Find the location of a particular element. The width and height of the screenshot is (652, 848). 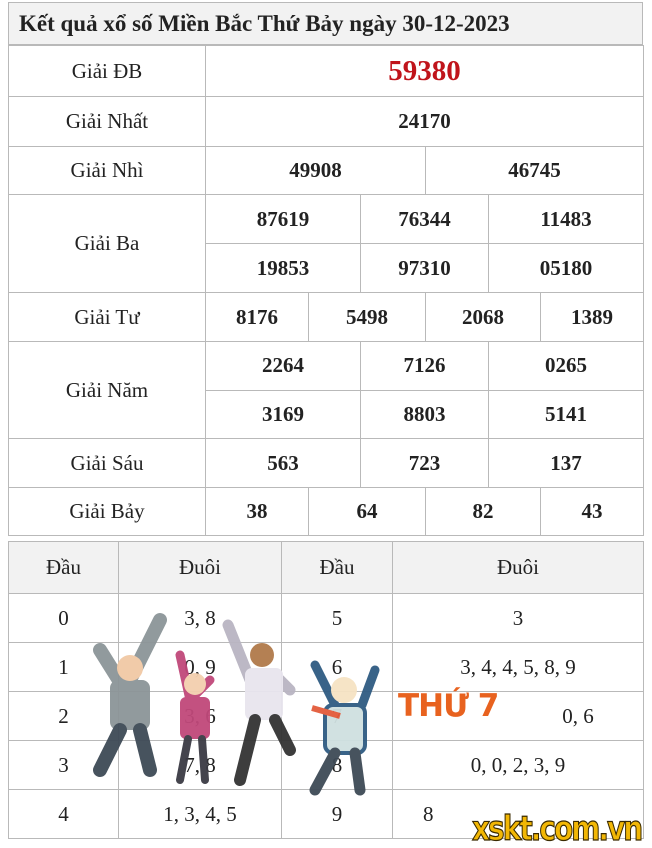

prize-number-nam: 7126 is located at coordinates (424, 366).